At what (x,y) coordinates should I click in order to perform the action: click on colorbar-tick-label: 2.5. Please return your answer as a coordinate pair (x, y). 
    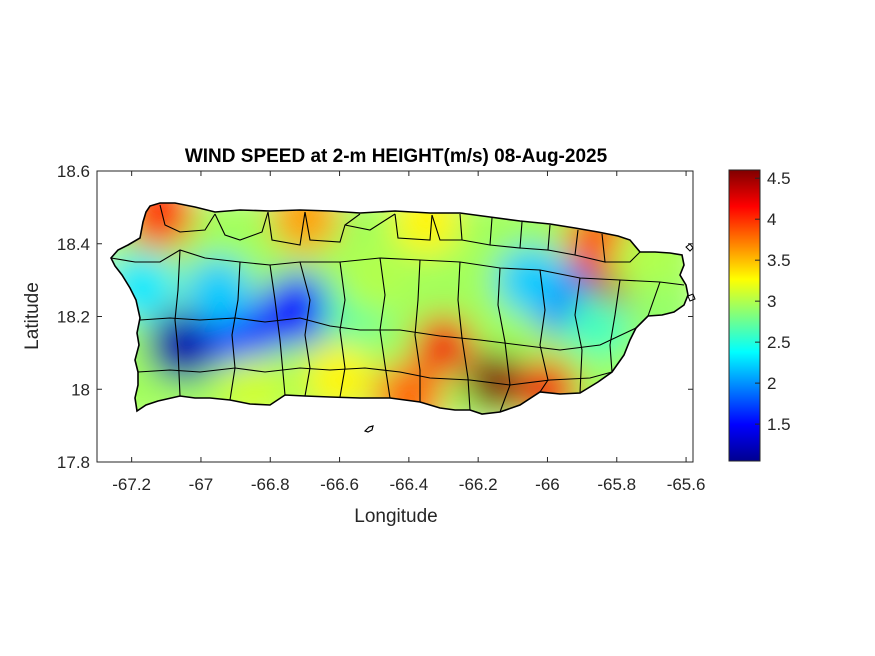
    Looking at the image, I should click on (779, 342).